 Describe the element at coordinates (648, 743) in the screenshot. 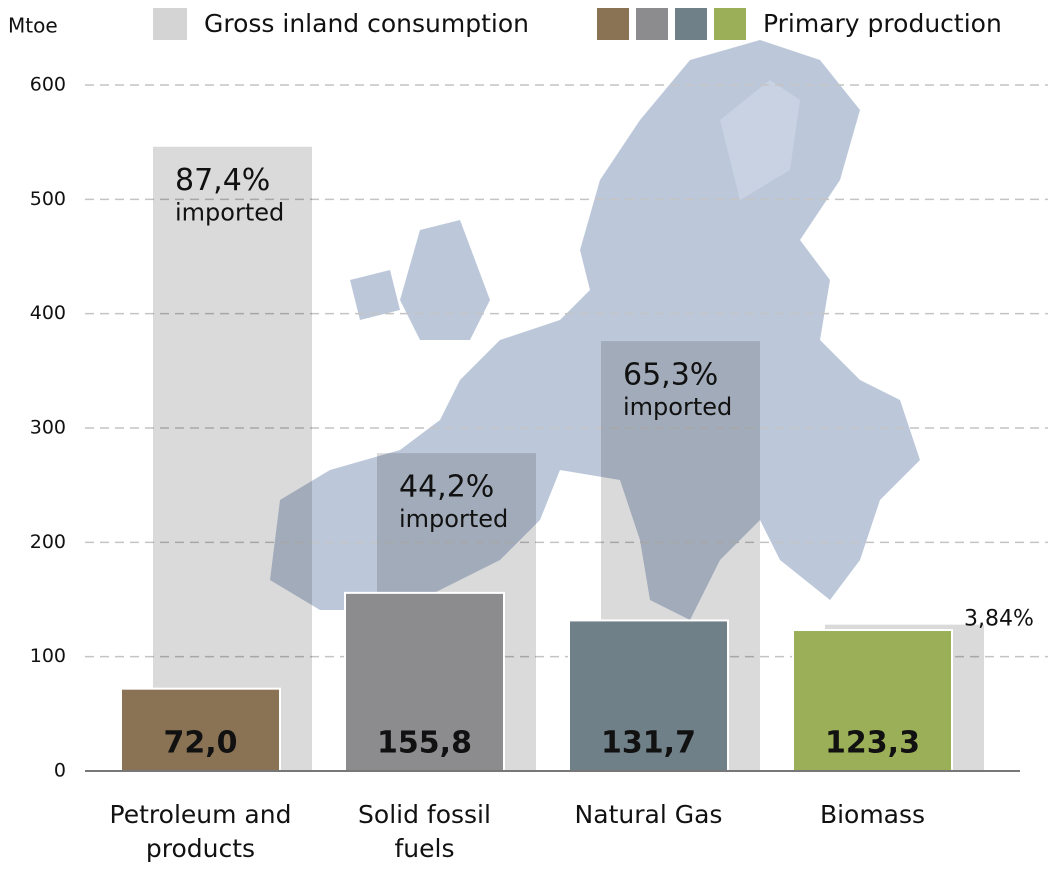

I see `value-label: 131,7` at that location.